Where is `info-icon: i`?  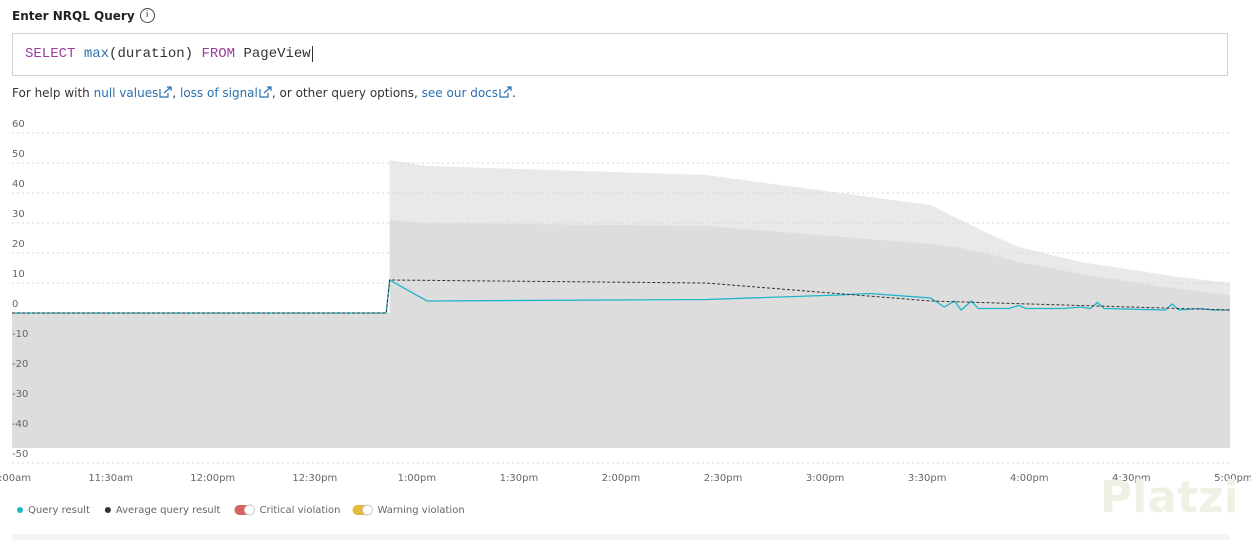
info-icon: i is located at coordinates (147, 15).